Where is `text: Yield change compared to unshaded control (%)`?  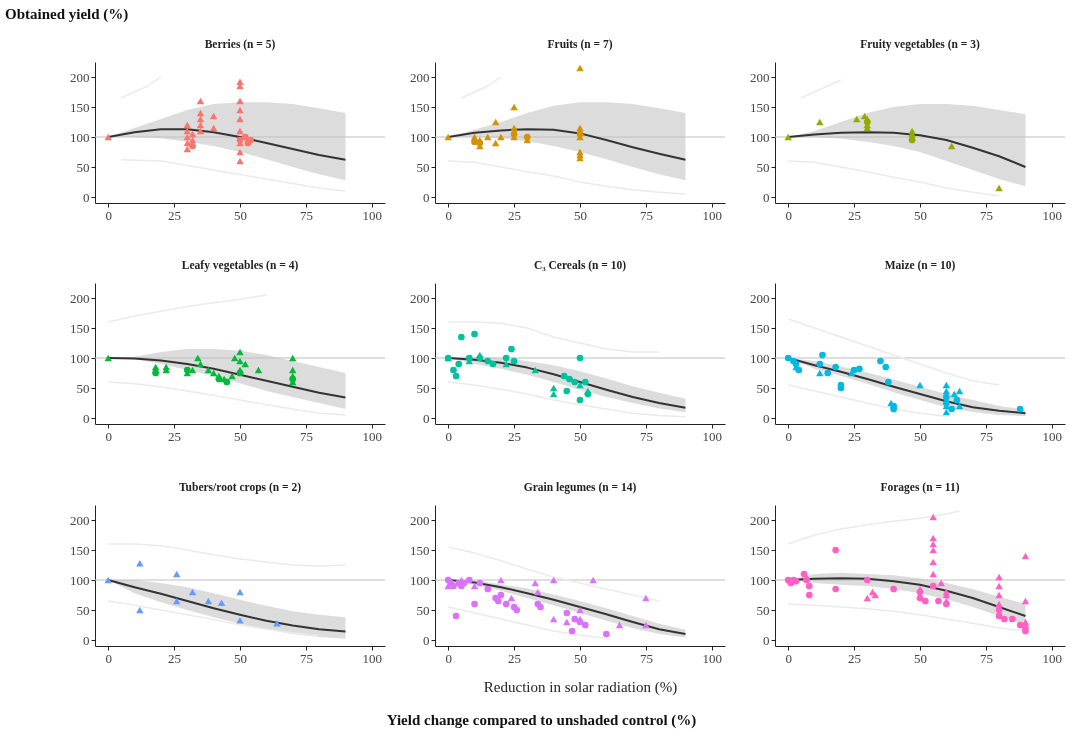
text: Yield change compared to unshaded control (%) is located at coordinates (541, 720).